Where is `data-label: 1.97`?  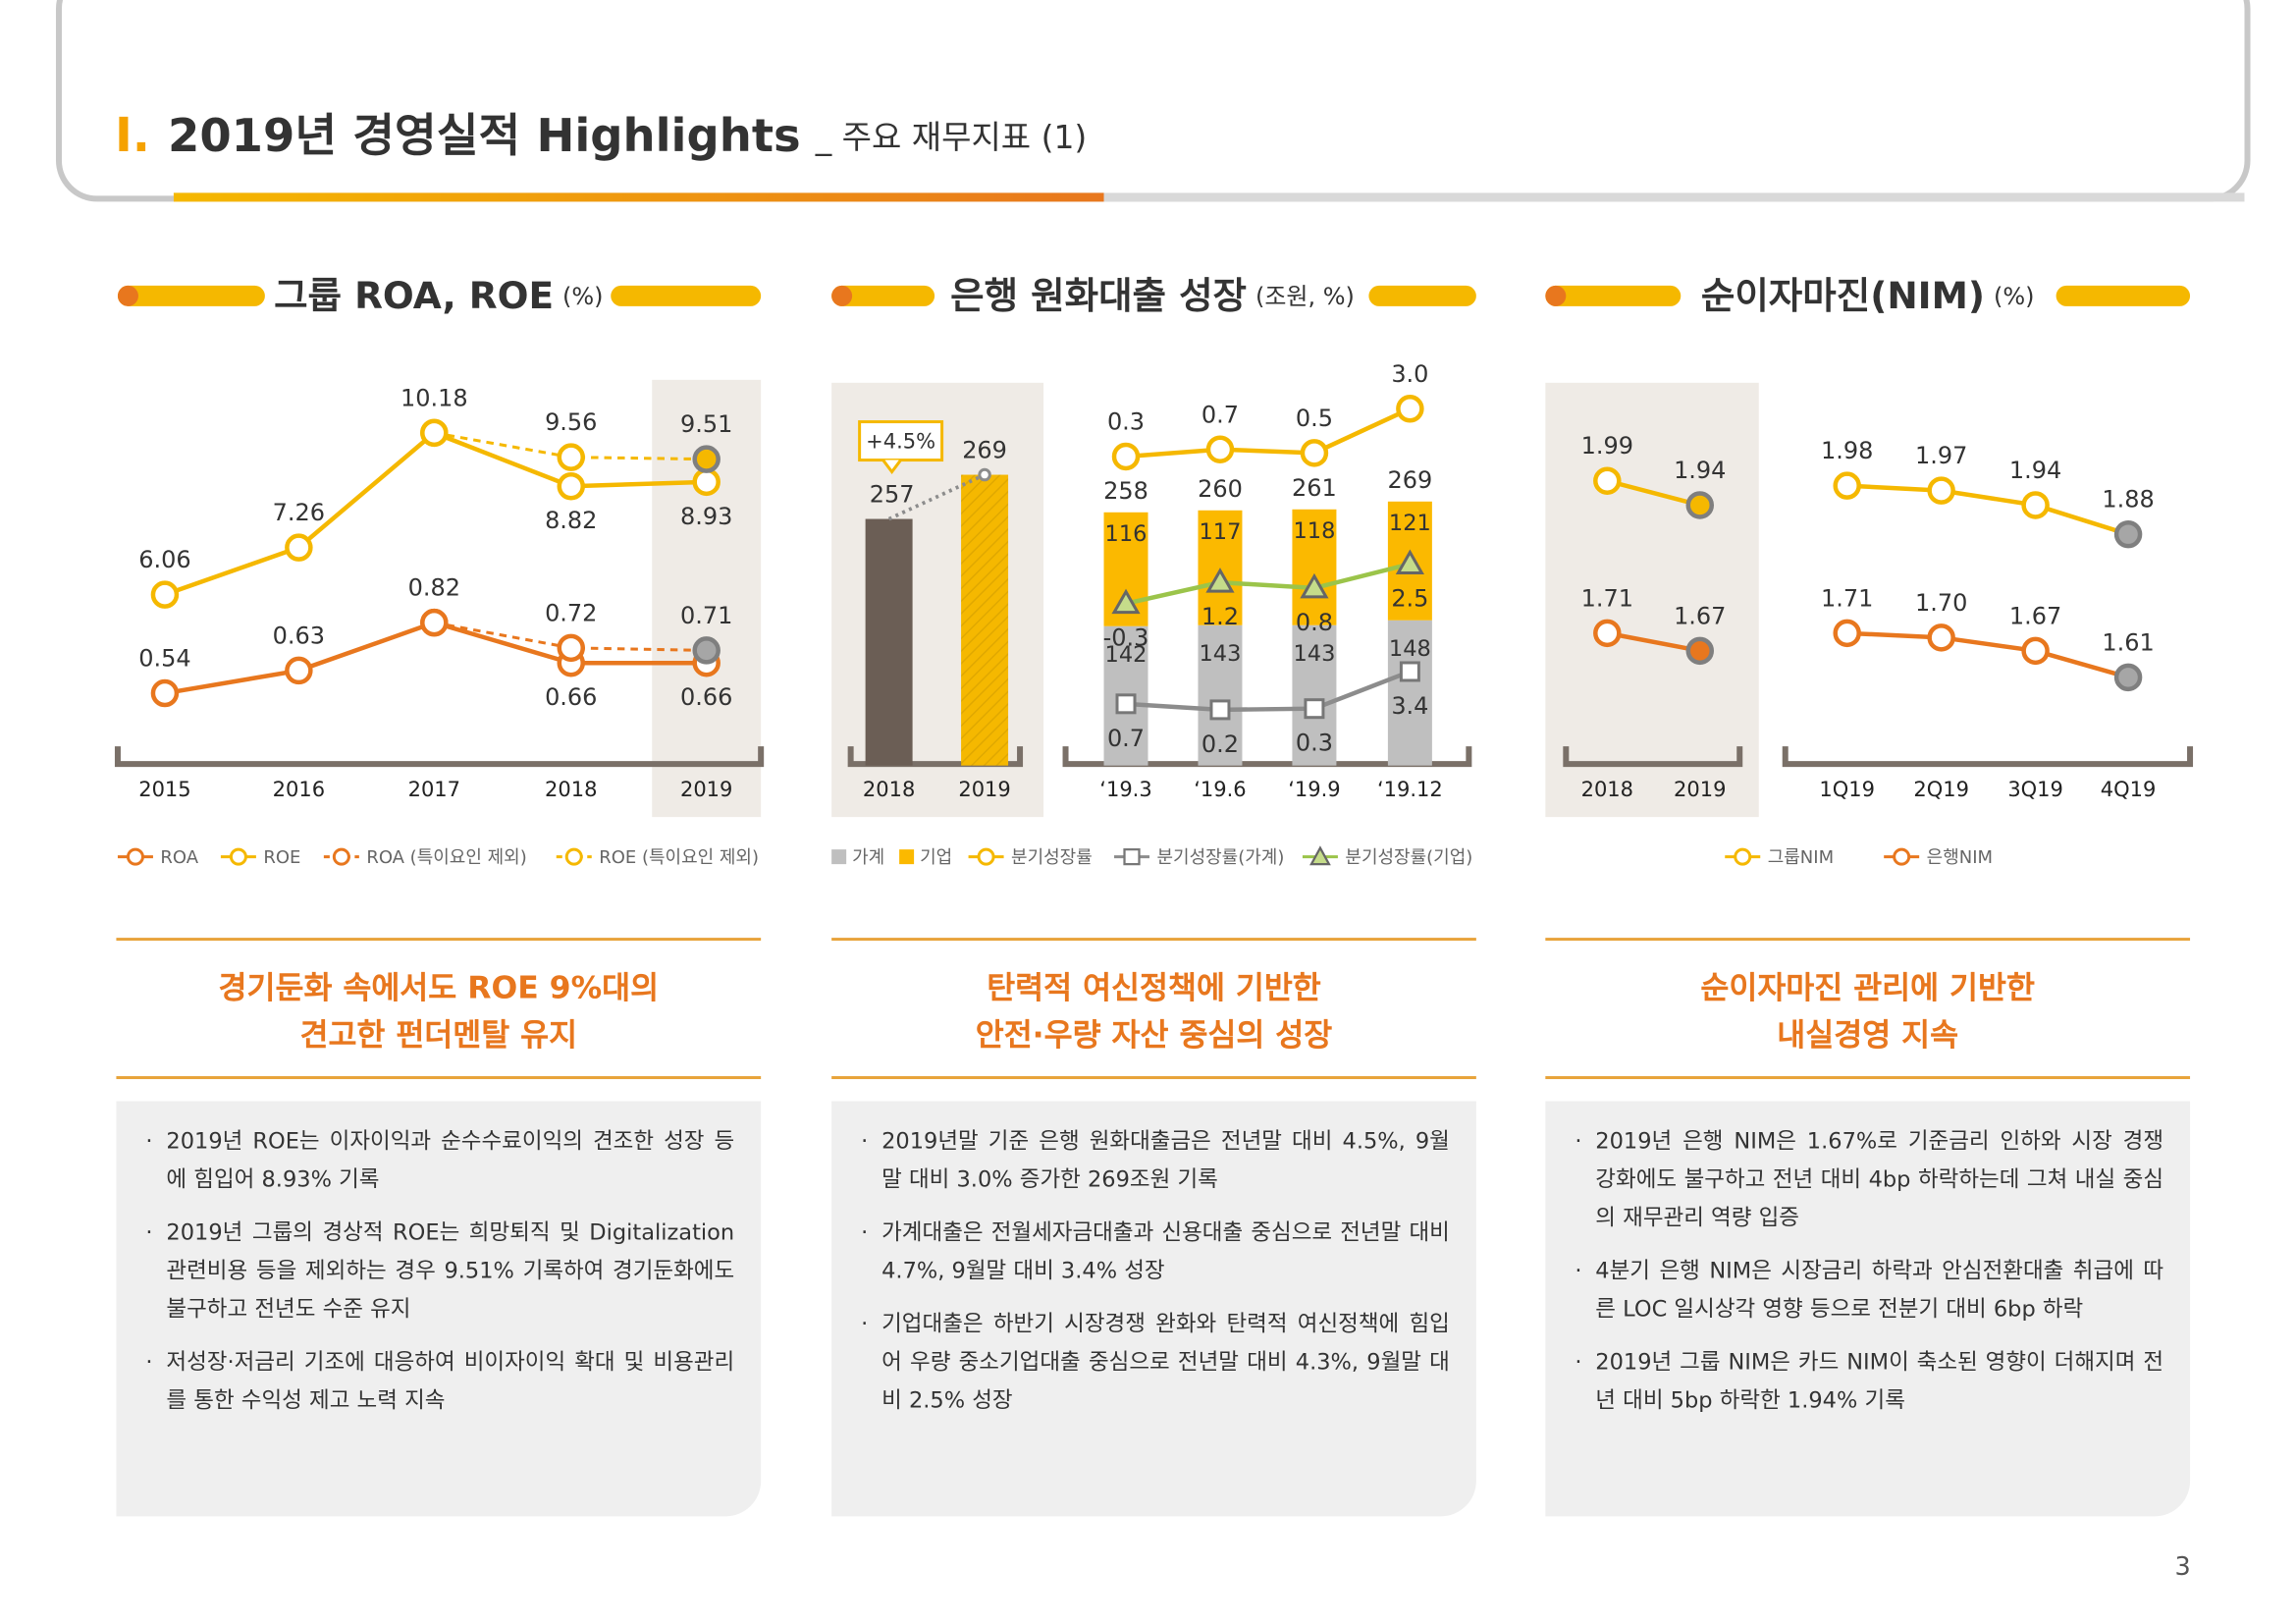
data-label: 1.97 is located at coordinates (1941, 455).